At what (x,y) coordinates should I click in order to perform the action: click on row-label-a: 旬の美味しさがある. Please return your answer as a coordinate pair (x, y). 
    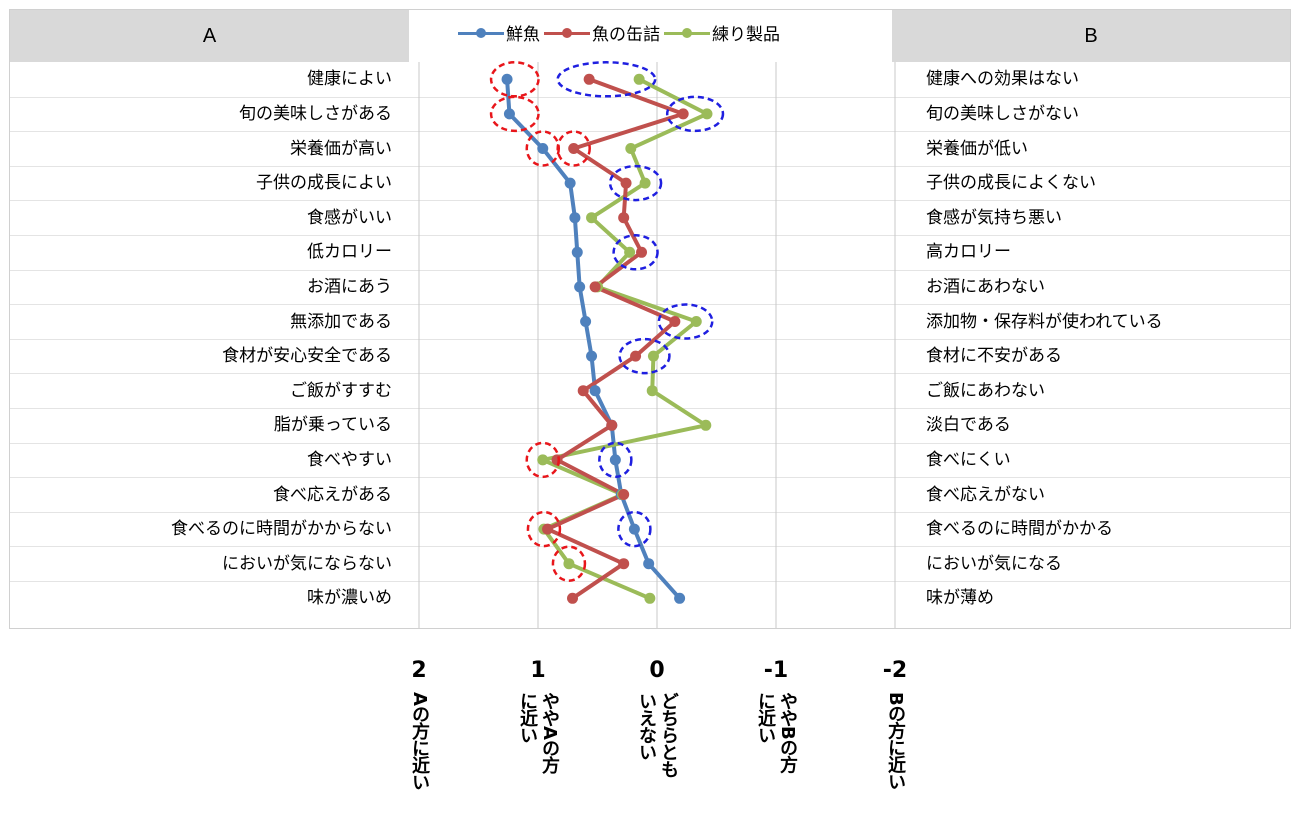
    Looking at the image, I should click on (315, 113).